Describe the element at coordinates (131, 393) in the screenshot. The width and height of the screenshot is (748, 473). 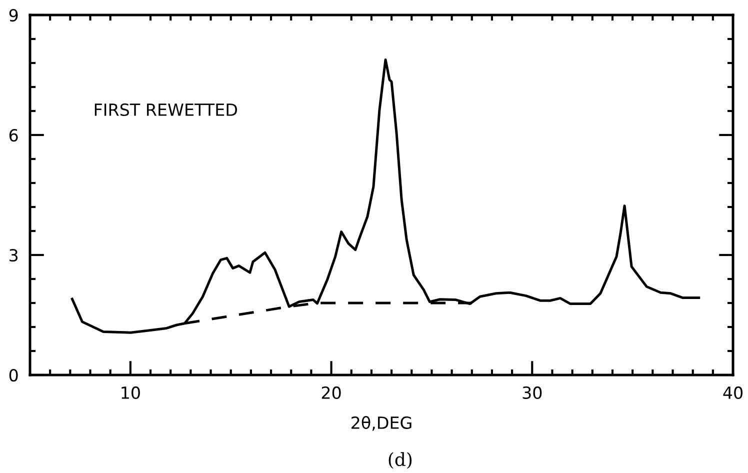
I see `x-tick-label: 10` at that location.